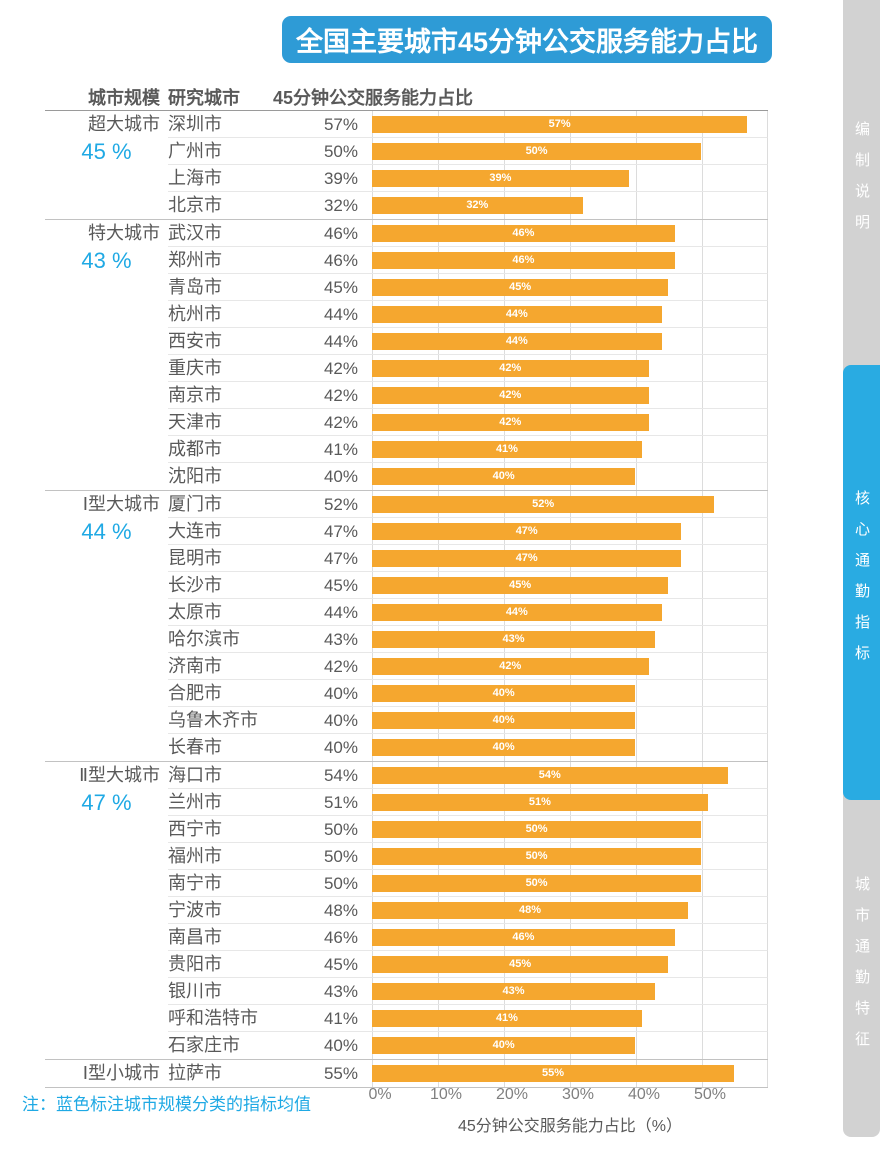 The image size is (896, 1167). What do you see at coordinates (220, 449) in the screenshot?
I see `city-name: 成都市` at bounding box center [220, 449].